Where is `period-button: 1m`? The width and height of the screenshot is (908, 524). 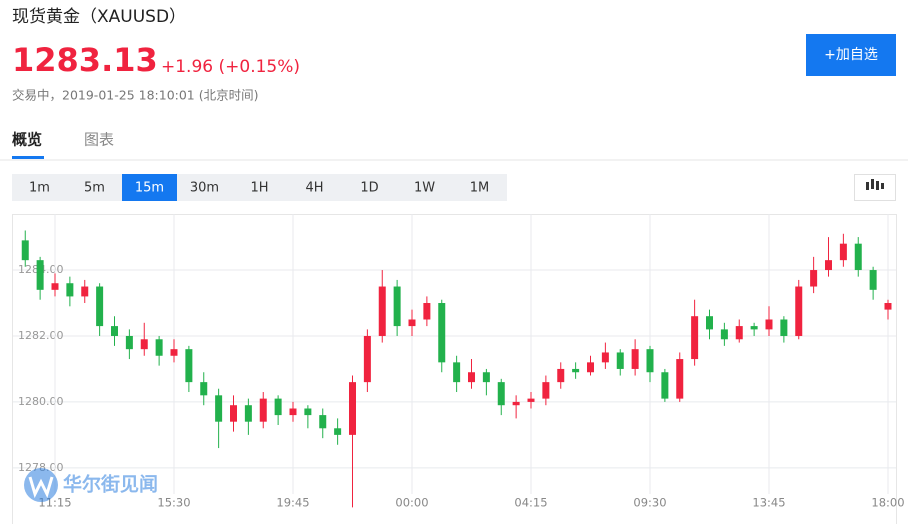
period-button: 1m is located at coordinates (39, 188).